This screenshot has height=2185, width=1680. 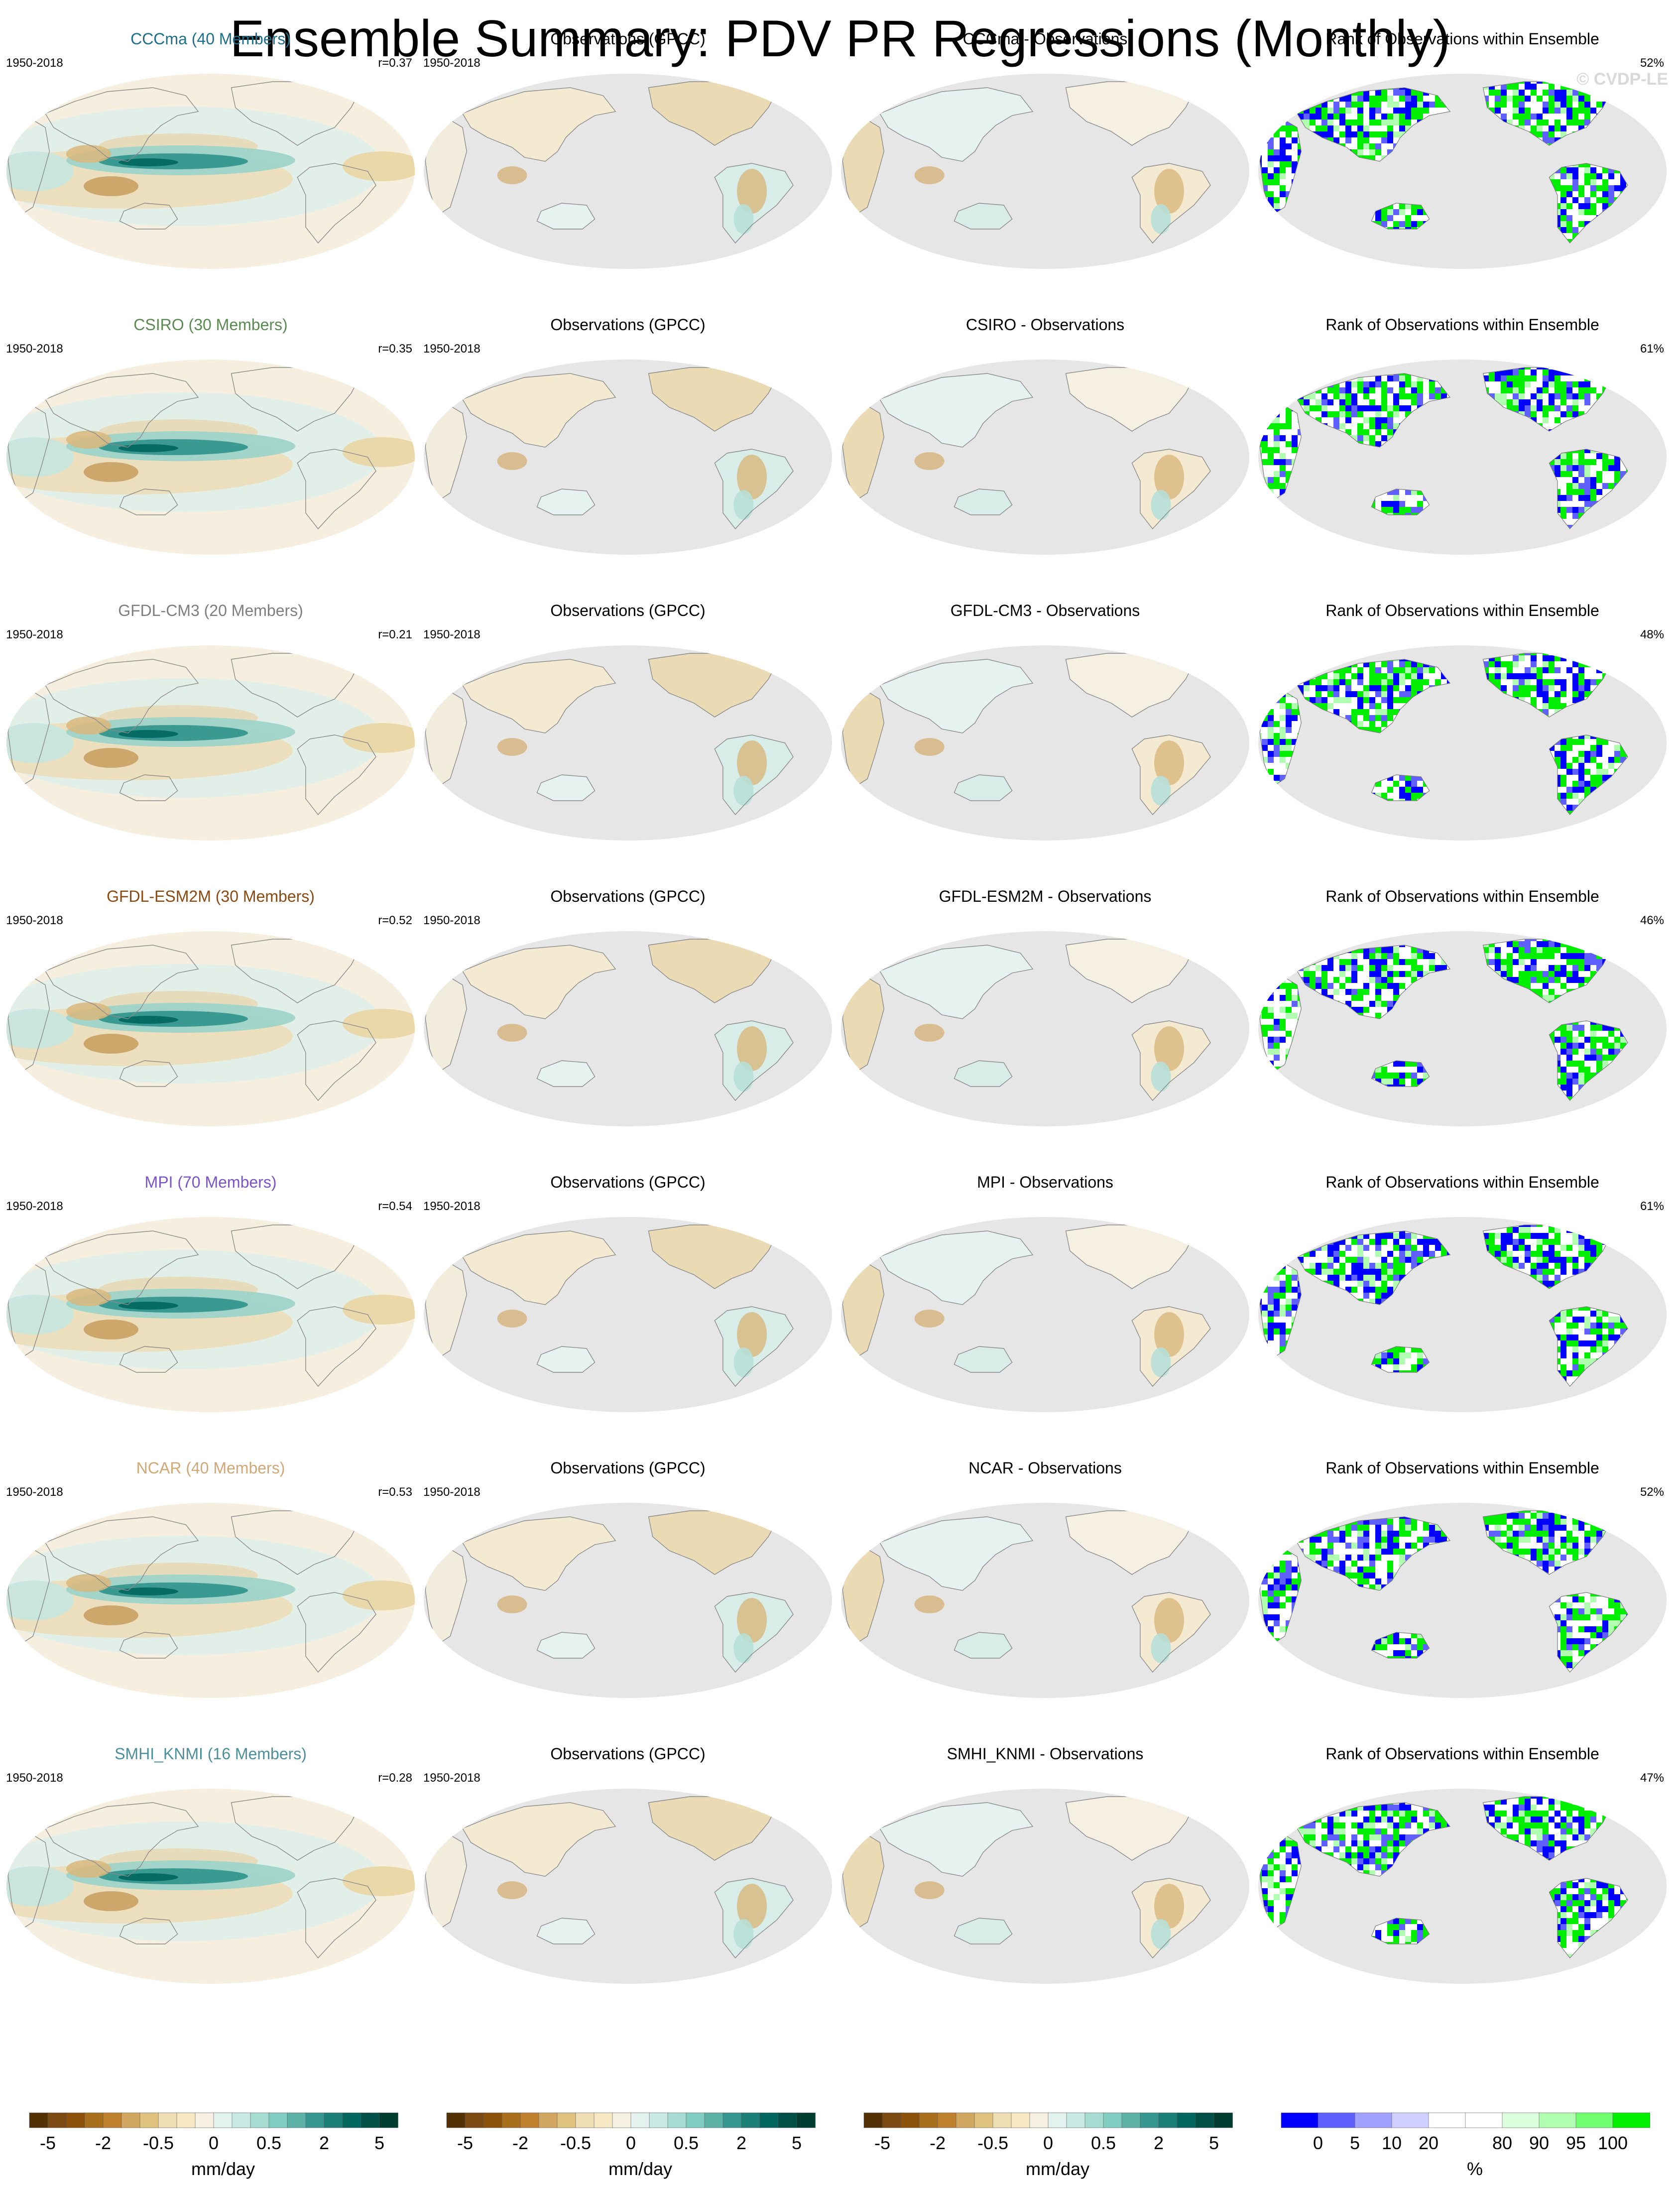 I want to click on map-panel: CSIRO - Observations, so click(x=1045, y=425).